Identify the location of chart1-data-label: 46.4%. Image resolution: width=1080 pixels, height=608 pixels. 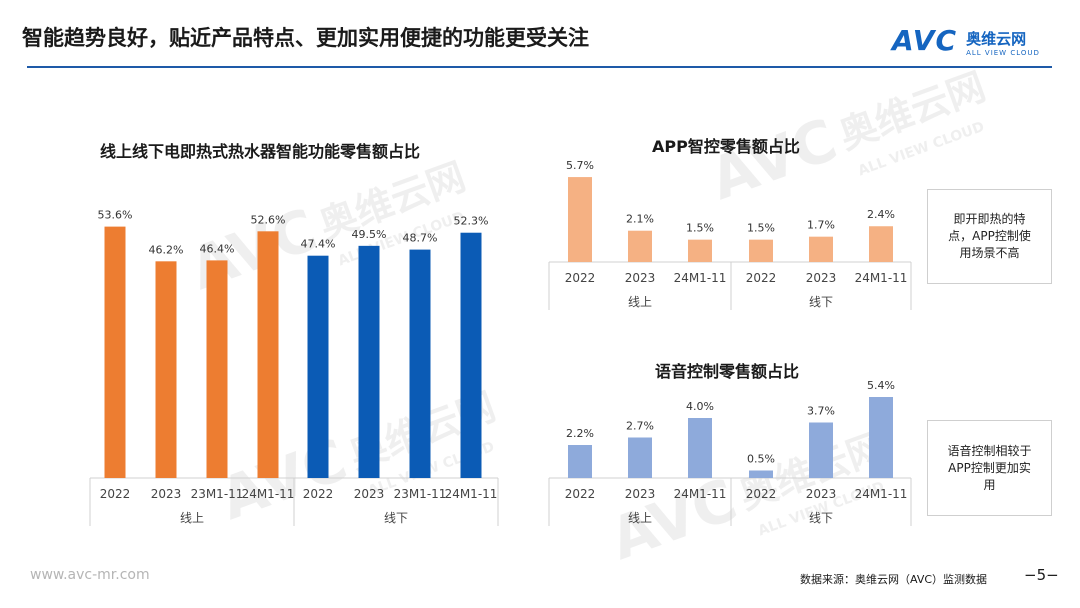
(217, 248).